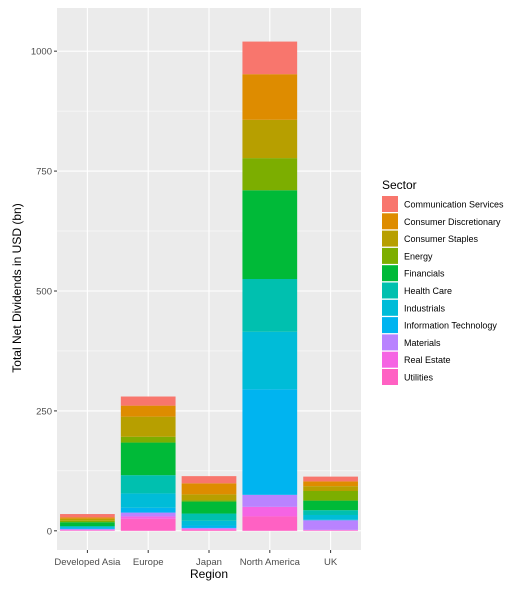 This screenshot has height=593, width=514. I want to click on x-tick-label: Japan, so click(209, 562).